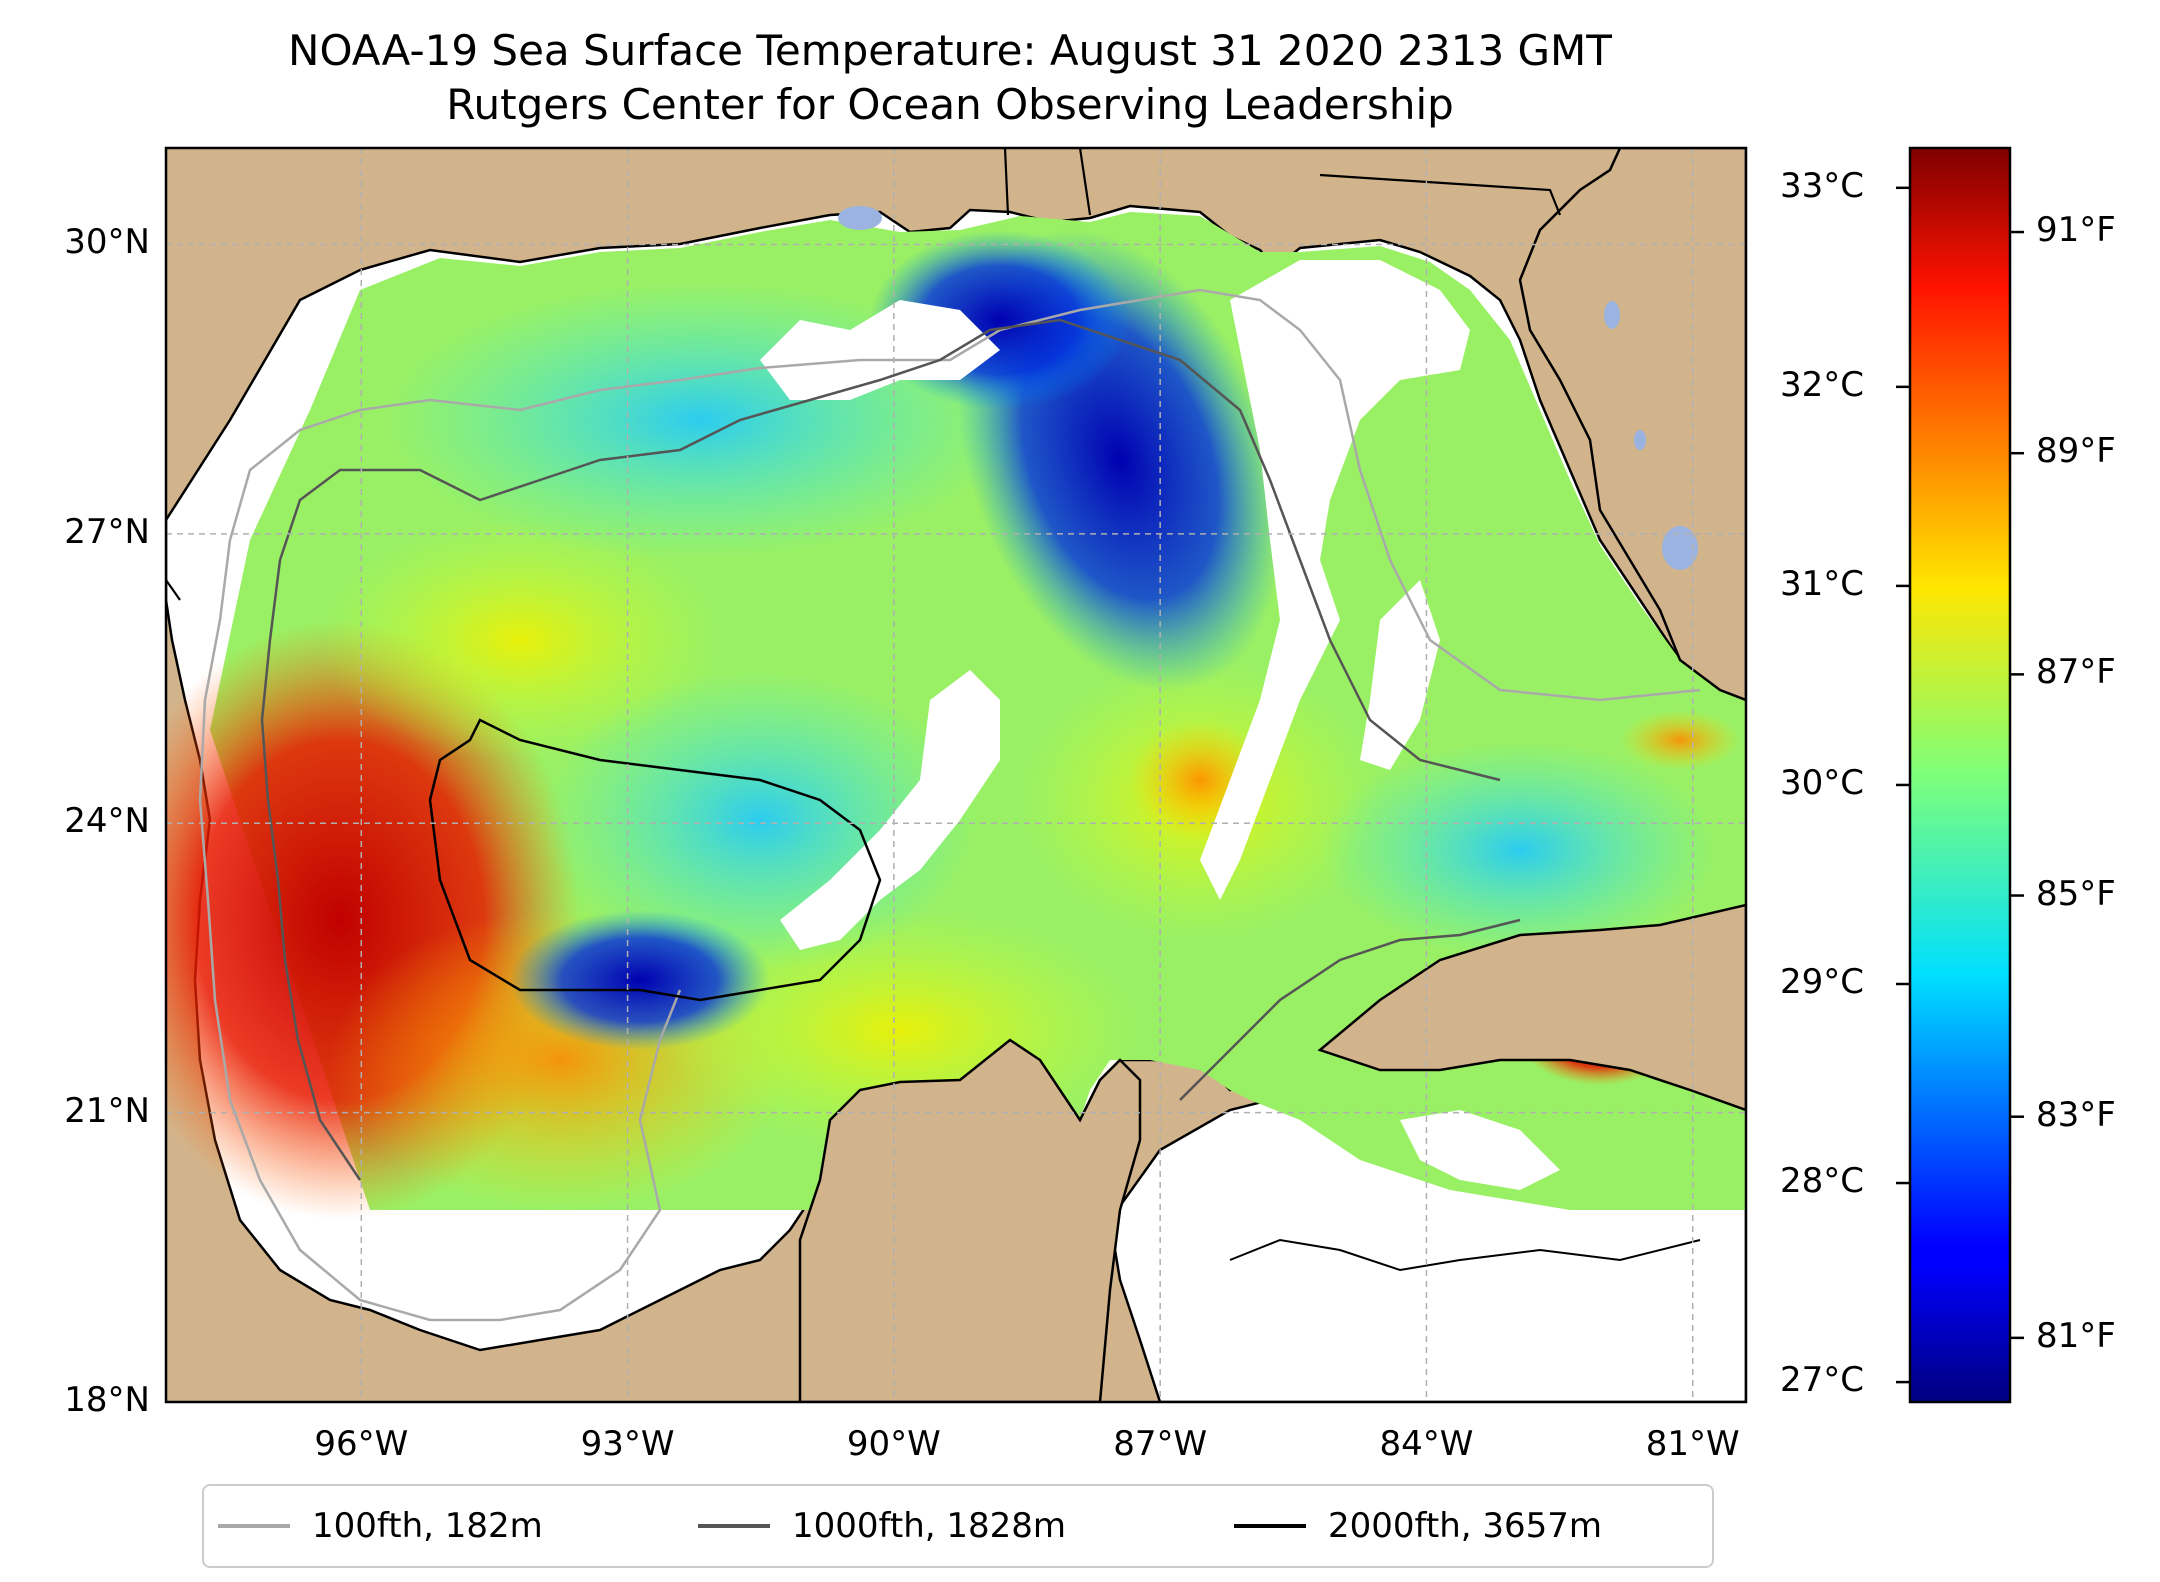  I want to click on sst-yellow-west, so click(520, 640).